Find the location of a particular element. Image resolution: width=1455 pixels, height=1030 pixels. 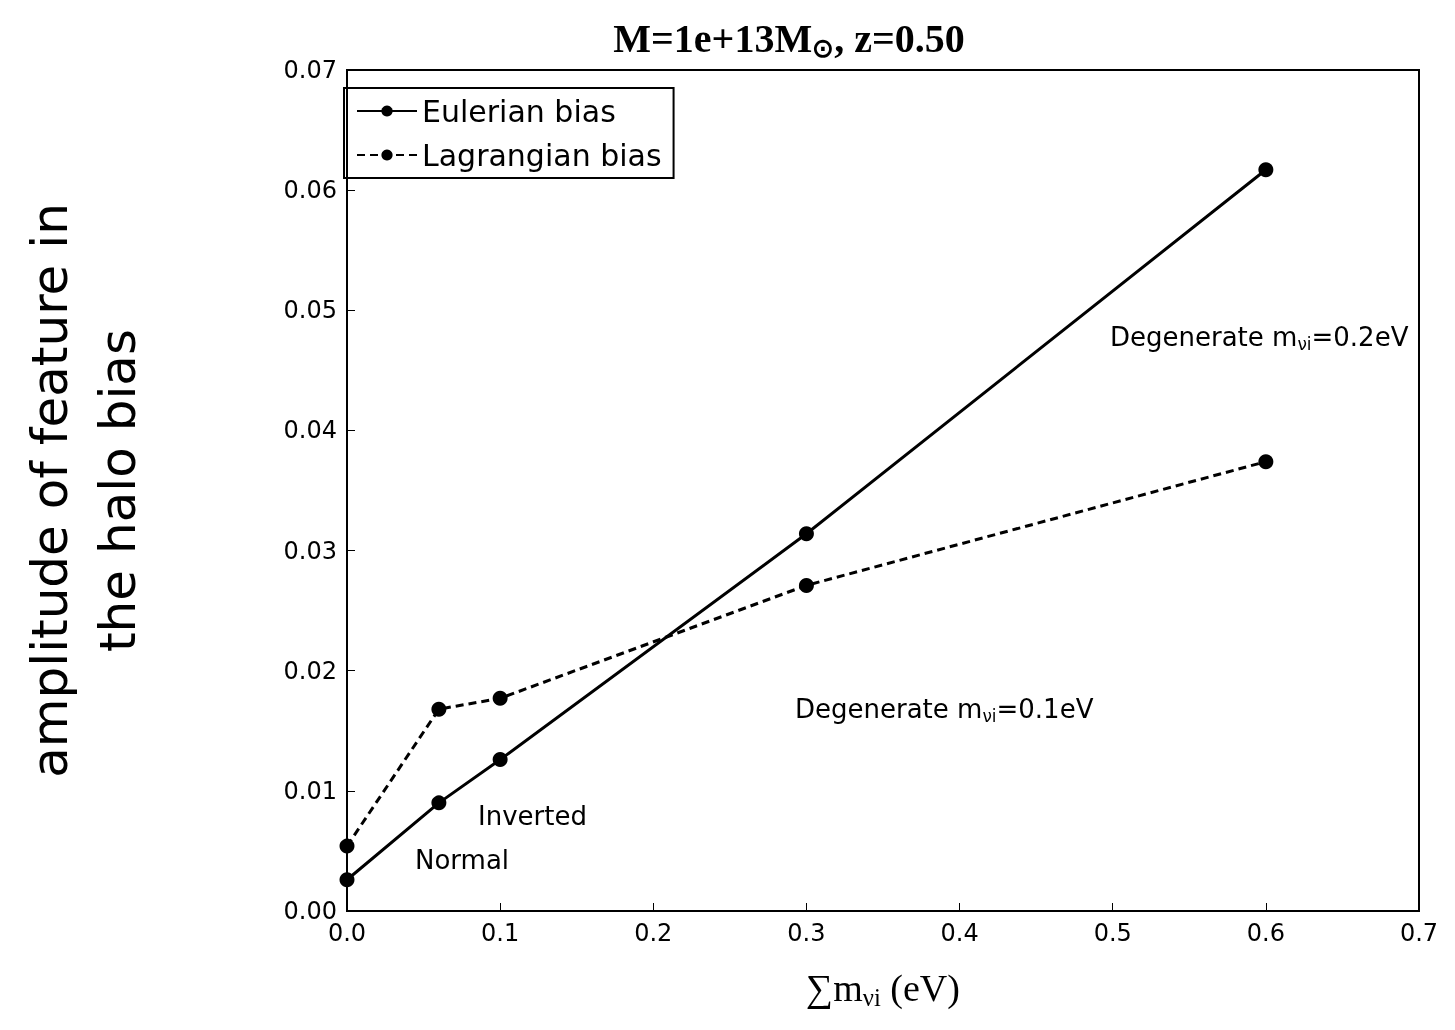

legend-label: Lagrangian bias is located at coordinates (542, 155).